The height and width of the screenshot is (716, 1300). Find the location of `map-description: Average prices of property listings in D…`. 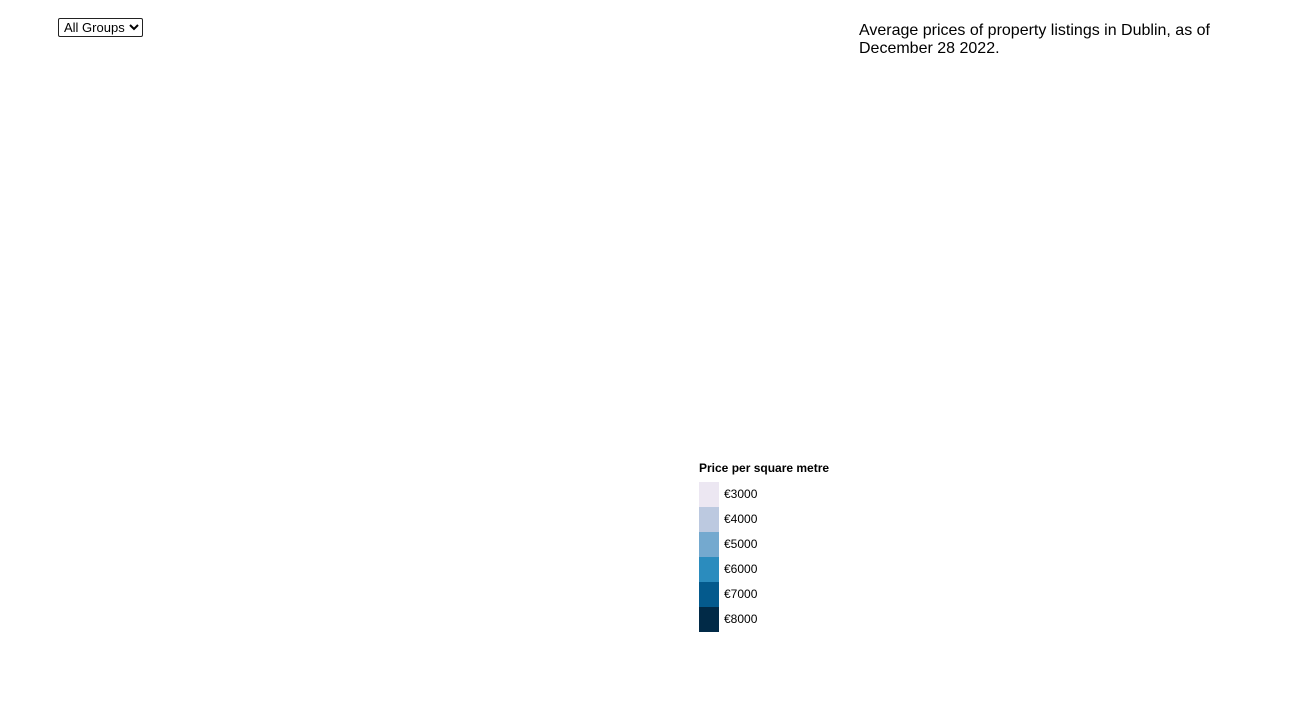

map-description: Average prices of property listings in D… is located at coordinates (1034, 39).